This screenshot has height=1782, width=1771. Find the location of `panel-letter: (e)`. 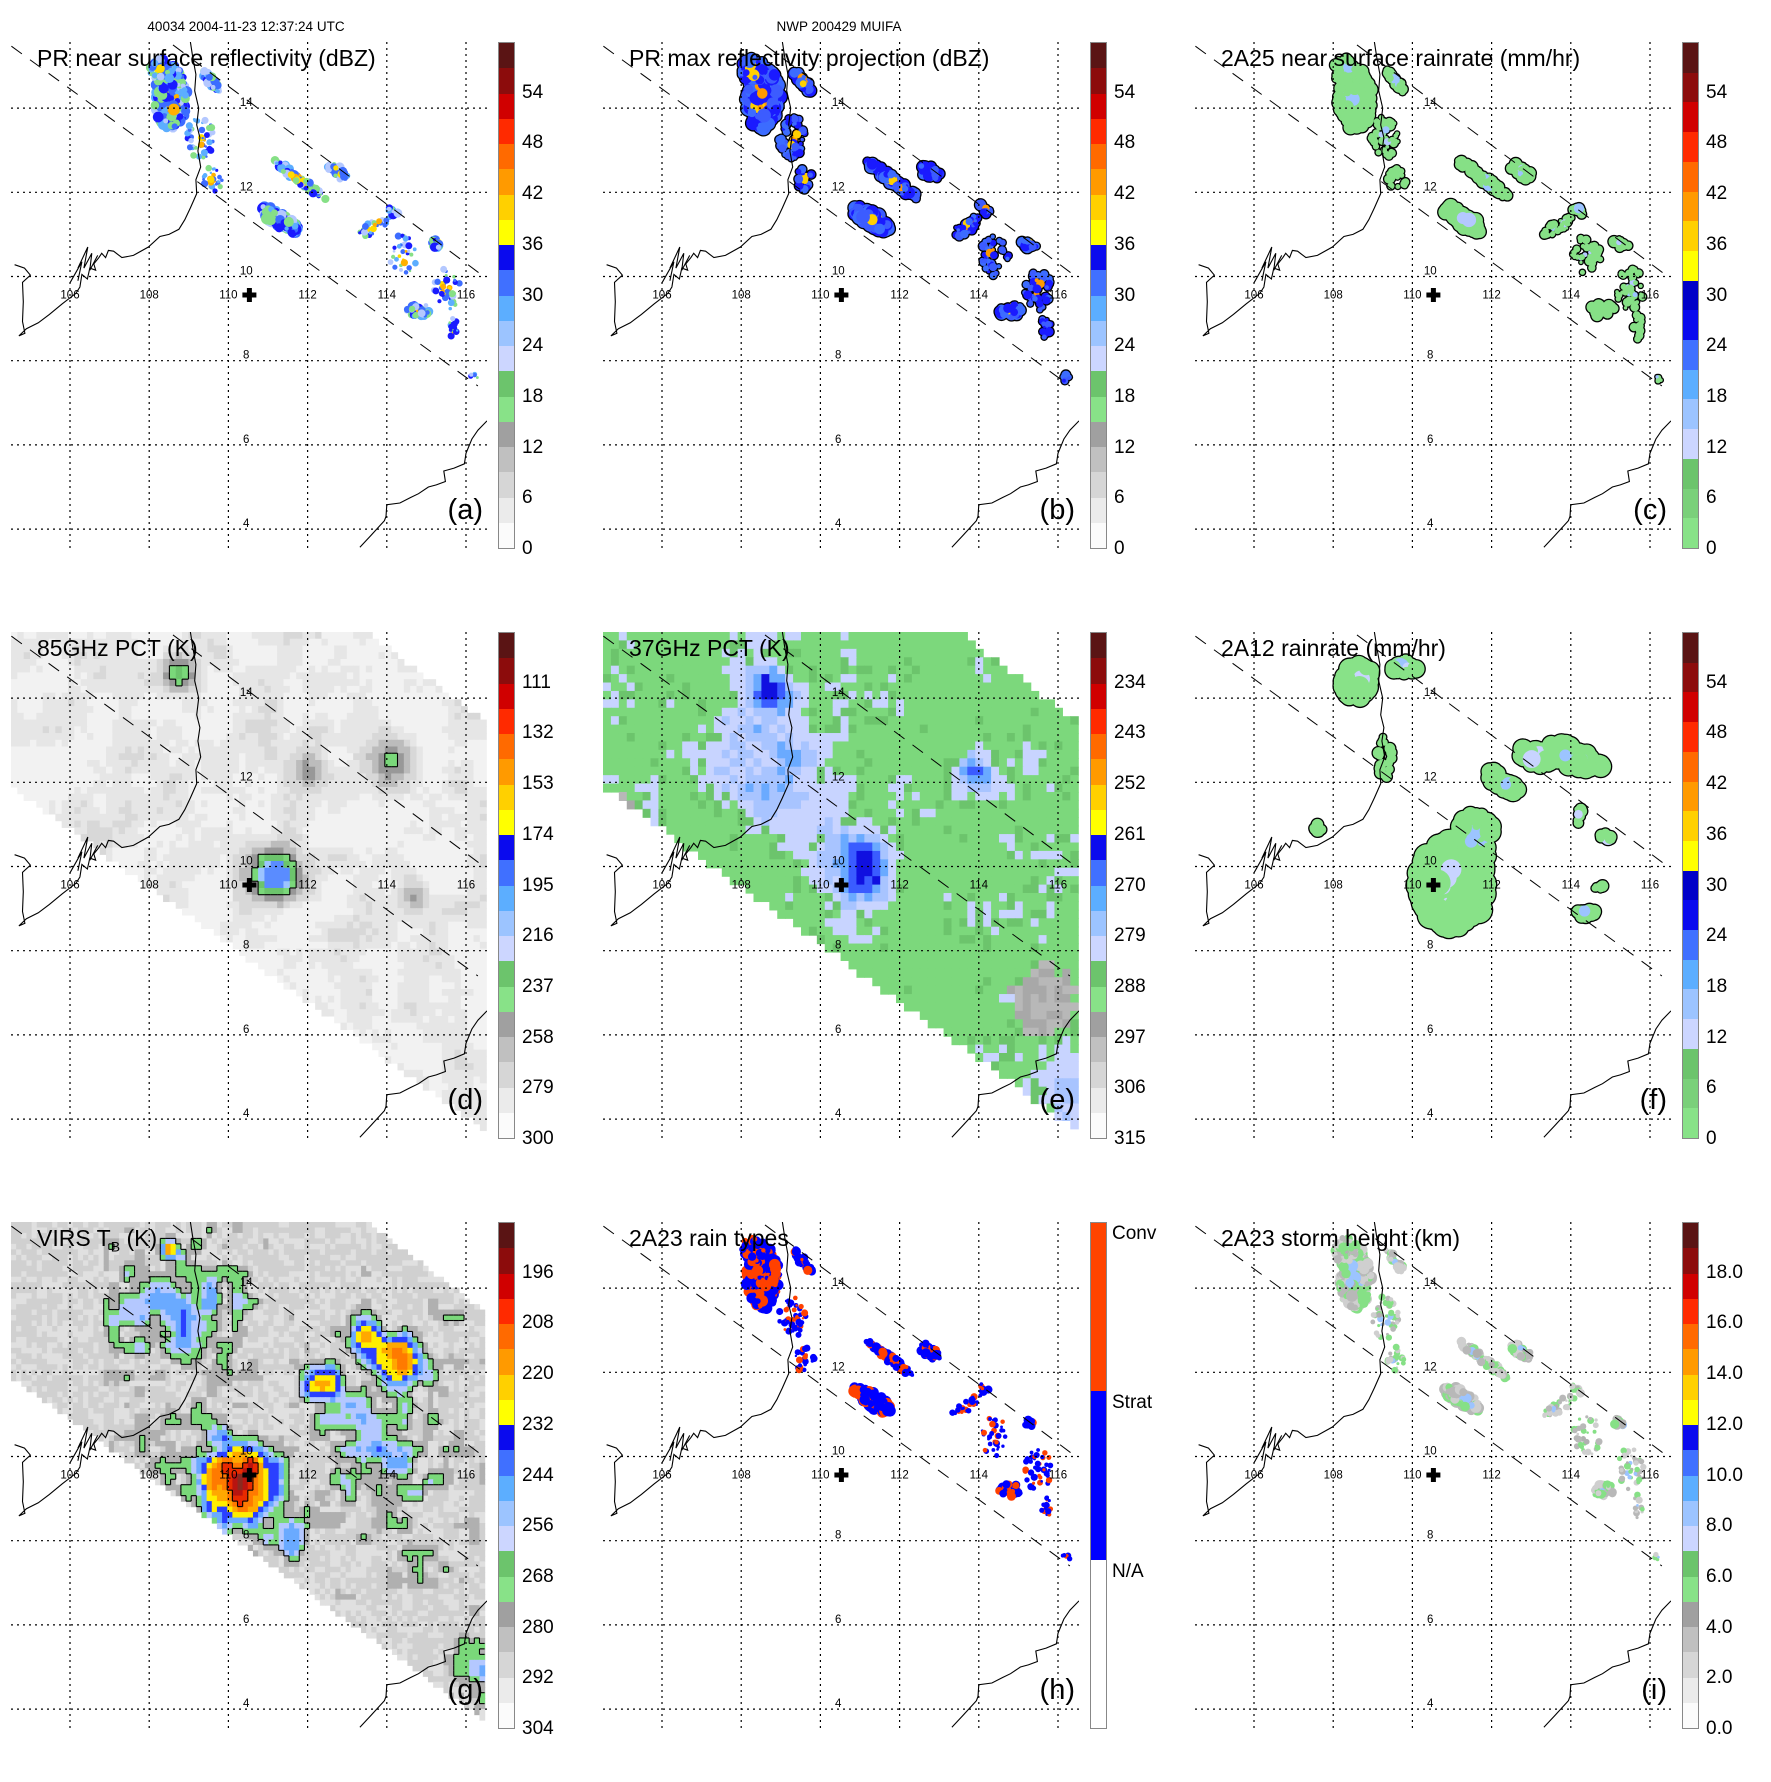

panel-letter: (e) is located at coordinates (1057, 1100).